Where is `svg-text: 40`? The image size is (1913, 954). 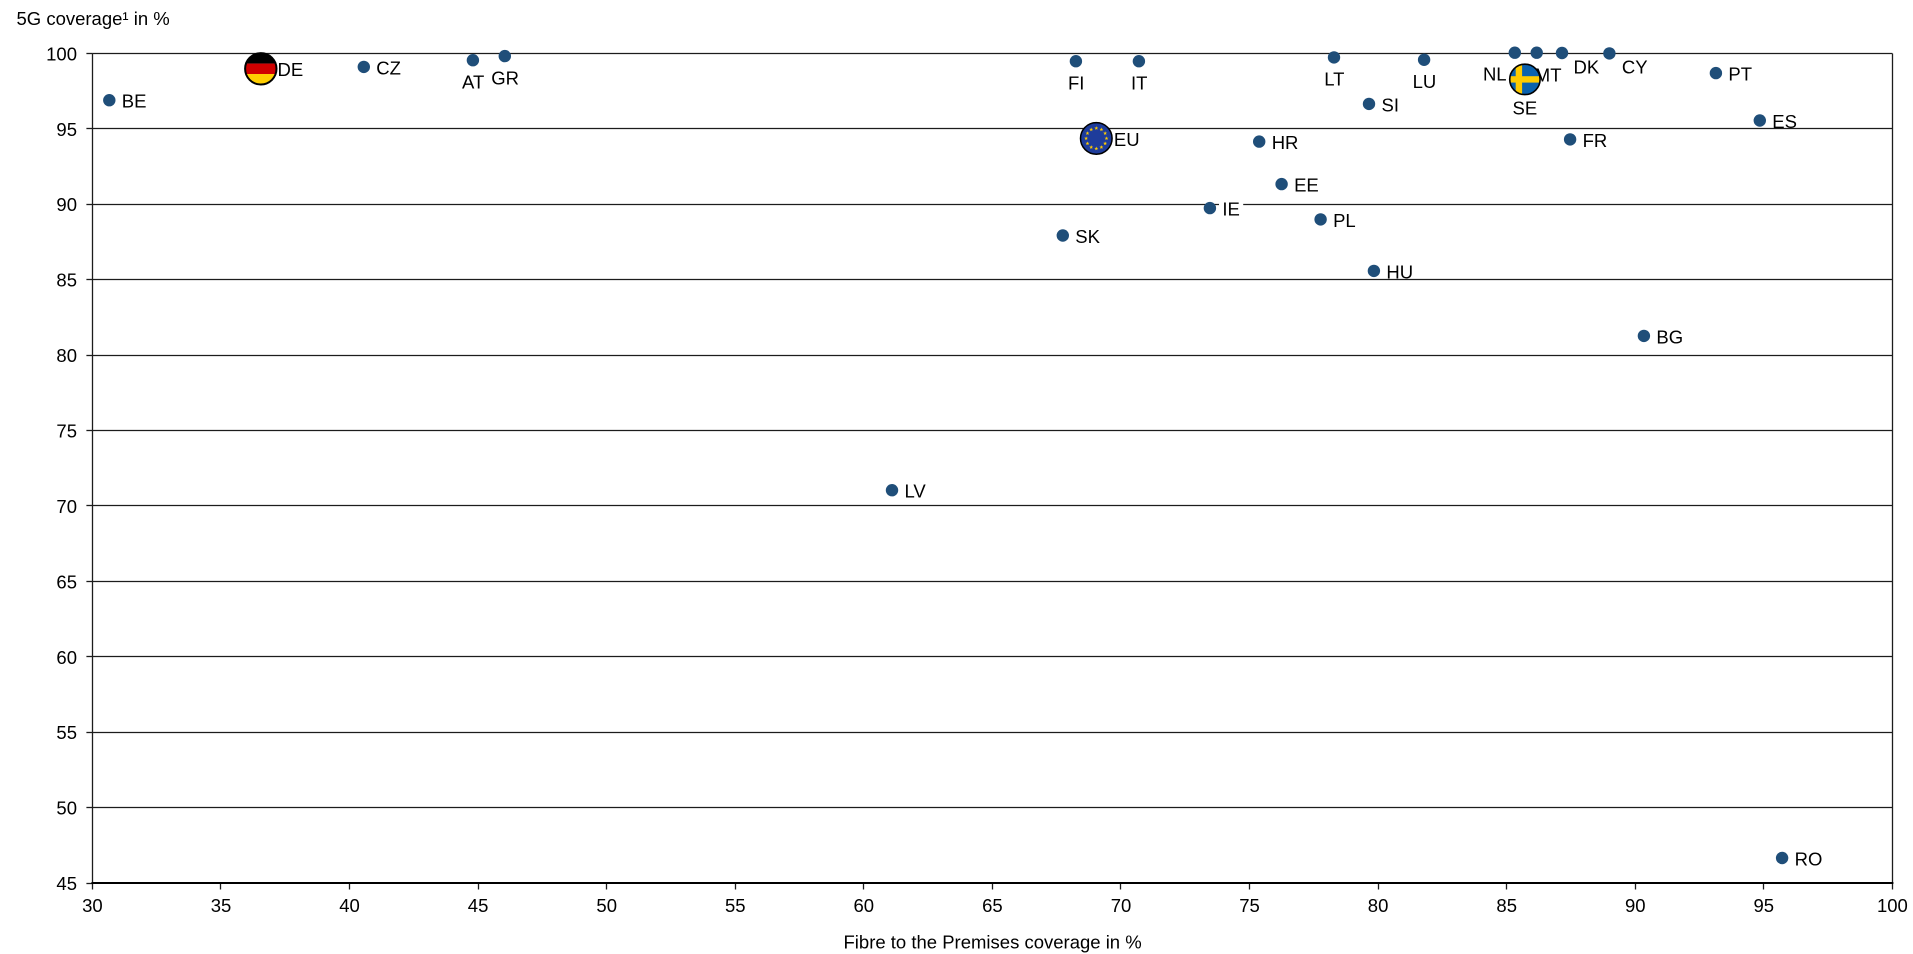
svg-text: 40 is located at coordinates (349, 905).